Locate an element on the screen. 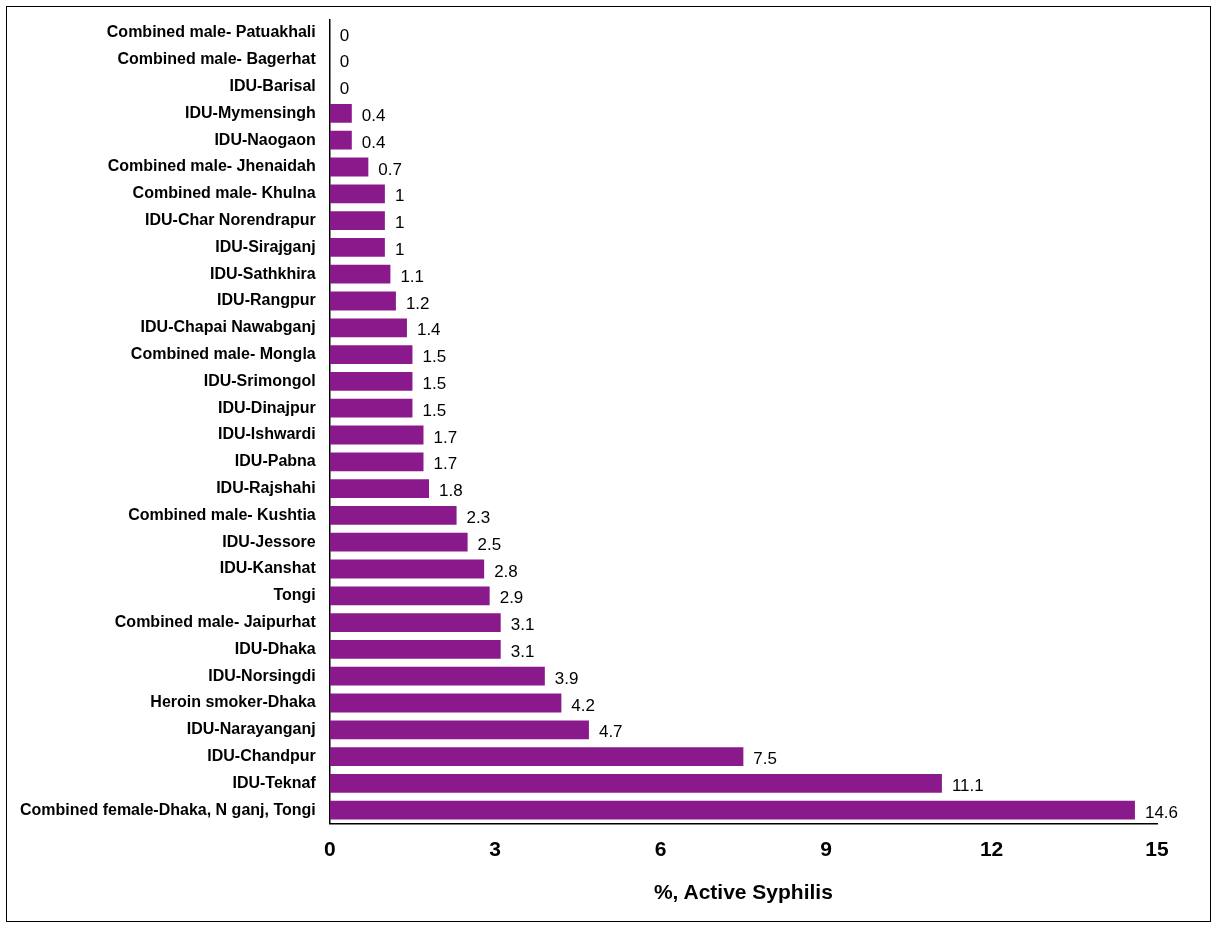 This screenshot has height=928, width=1217. data-label: 4.2 is located at coordinates (583, 705).